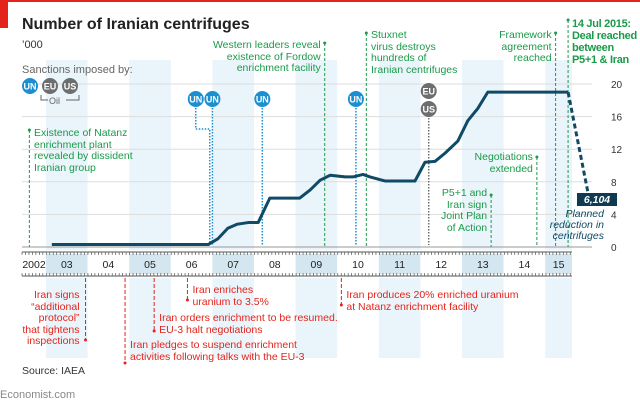 The width and height of the screenshot is (640, 406). Describe the element at coordinates (432, 295) in the screenshot. I see `annotation-line: Iran produces 20% enriched uranium` at that location.